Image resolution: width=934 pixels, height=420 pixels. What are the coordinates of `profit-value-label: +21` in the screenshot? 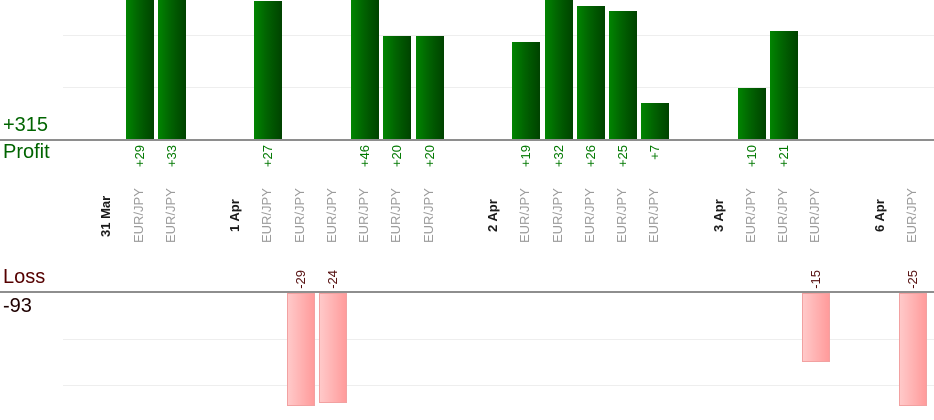 It's located at (784, 156).